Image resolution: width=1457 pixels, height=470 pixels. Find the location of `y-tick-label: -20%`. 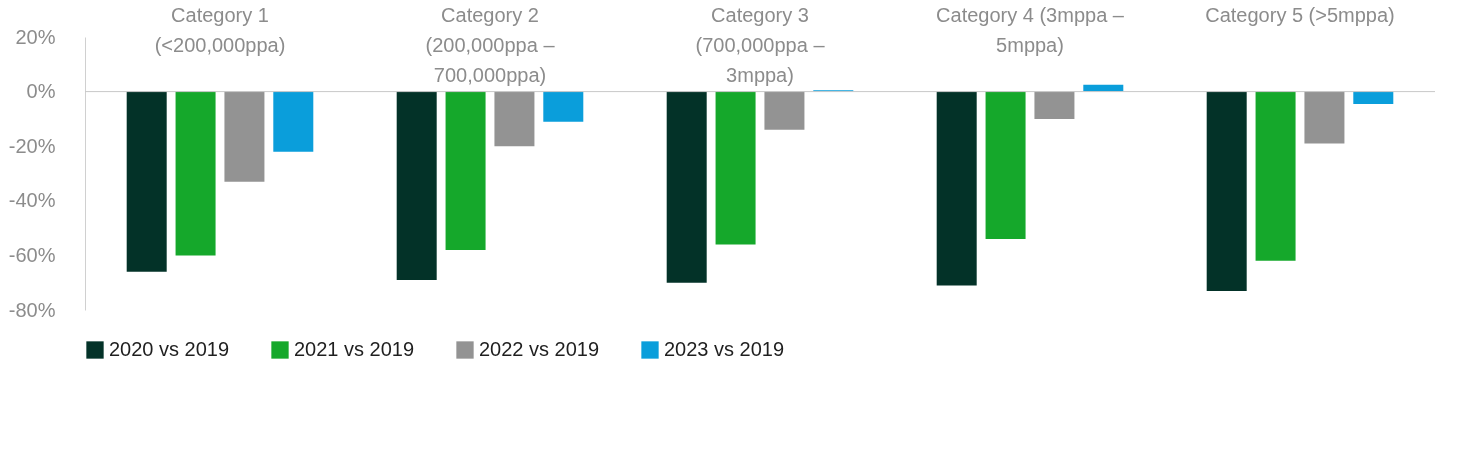

y-tick-label: -20% is located at coordinates (32, 145).